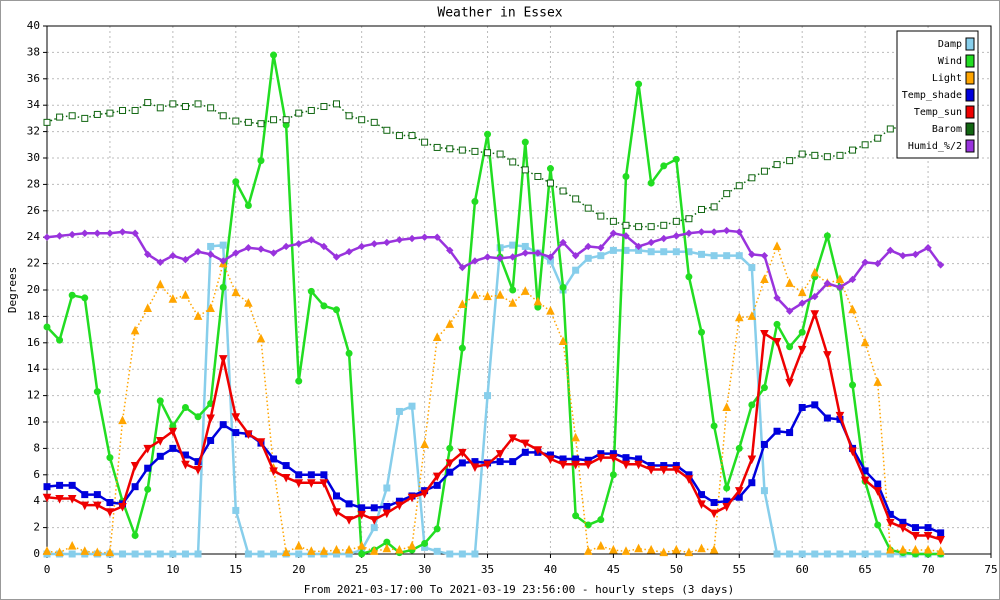  I want to click on x-tick-label: 75, so click(990, 569).